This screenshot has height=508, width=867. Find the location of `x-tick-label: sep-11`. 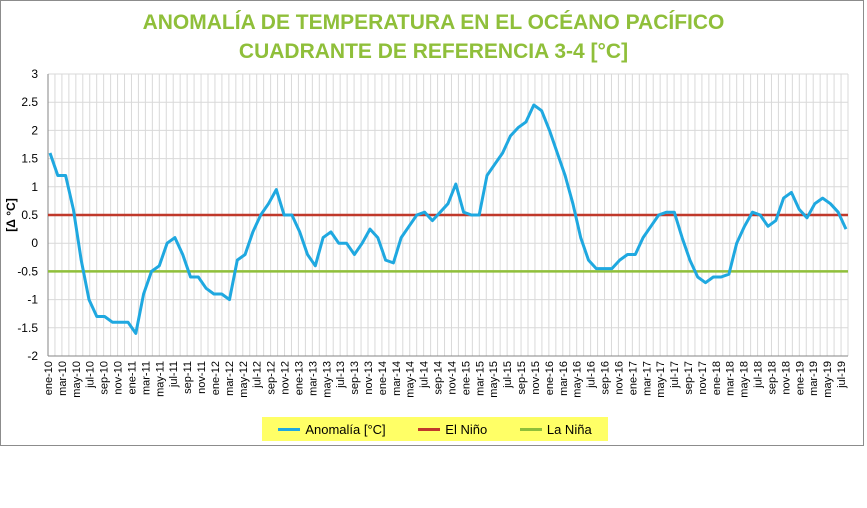

x-tick-label: sep-11 is located at coordinates (188, 377).